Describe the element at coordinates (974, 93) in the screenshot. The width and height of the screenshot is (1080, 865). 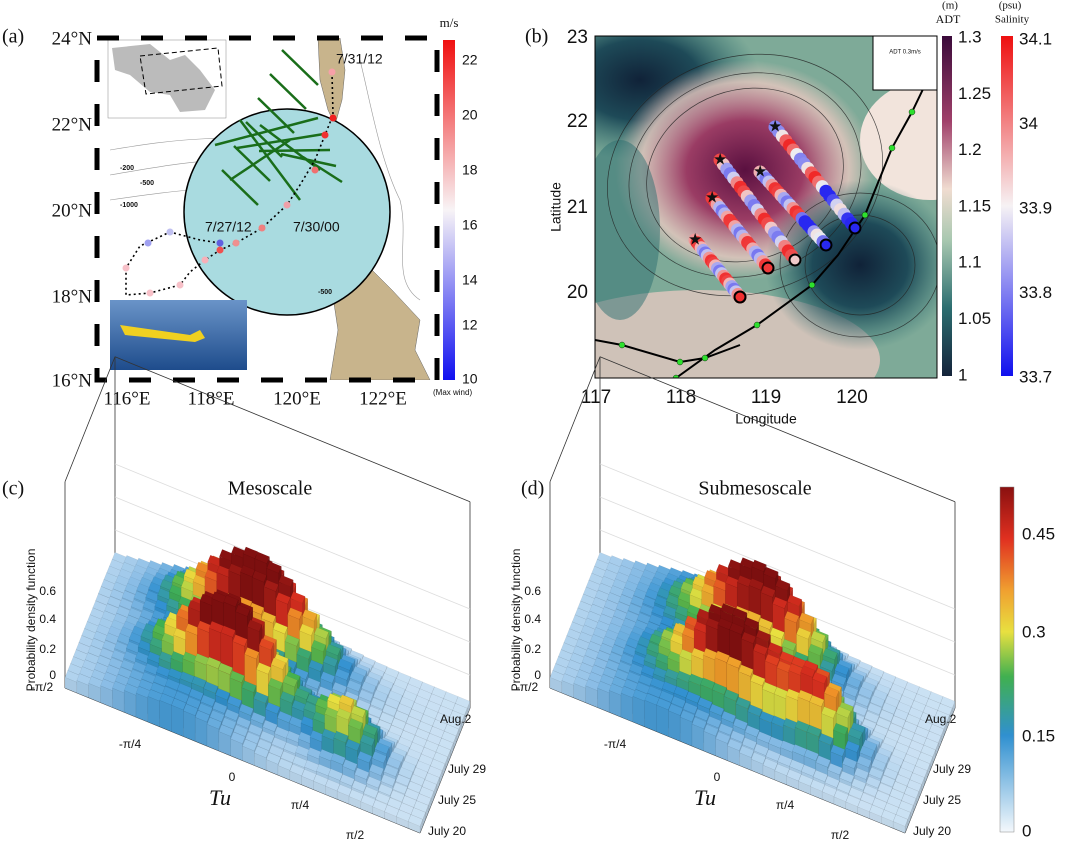
I see `colorbar-tick: 1.25` at that location.